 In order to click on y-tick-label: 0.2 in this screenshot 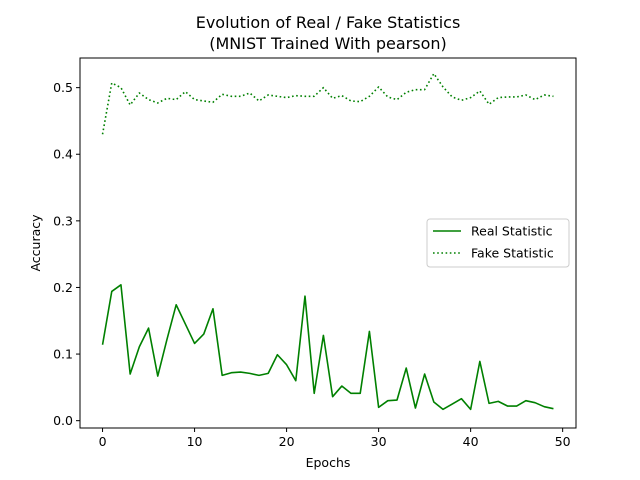, I will do `click(63, 287)`.